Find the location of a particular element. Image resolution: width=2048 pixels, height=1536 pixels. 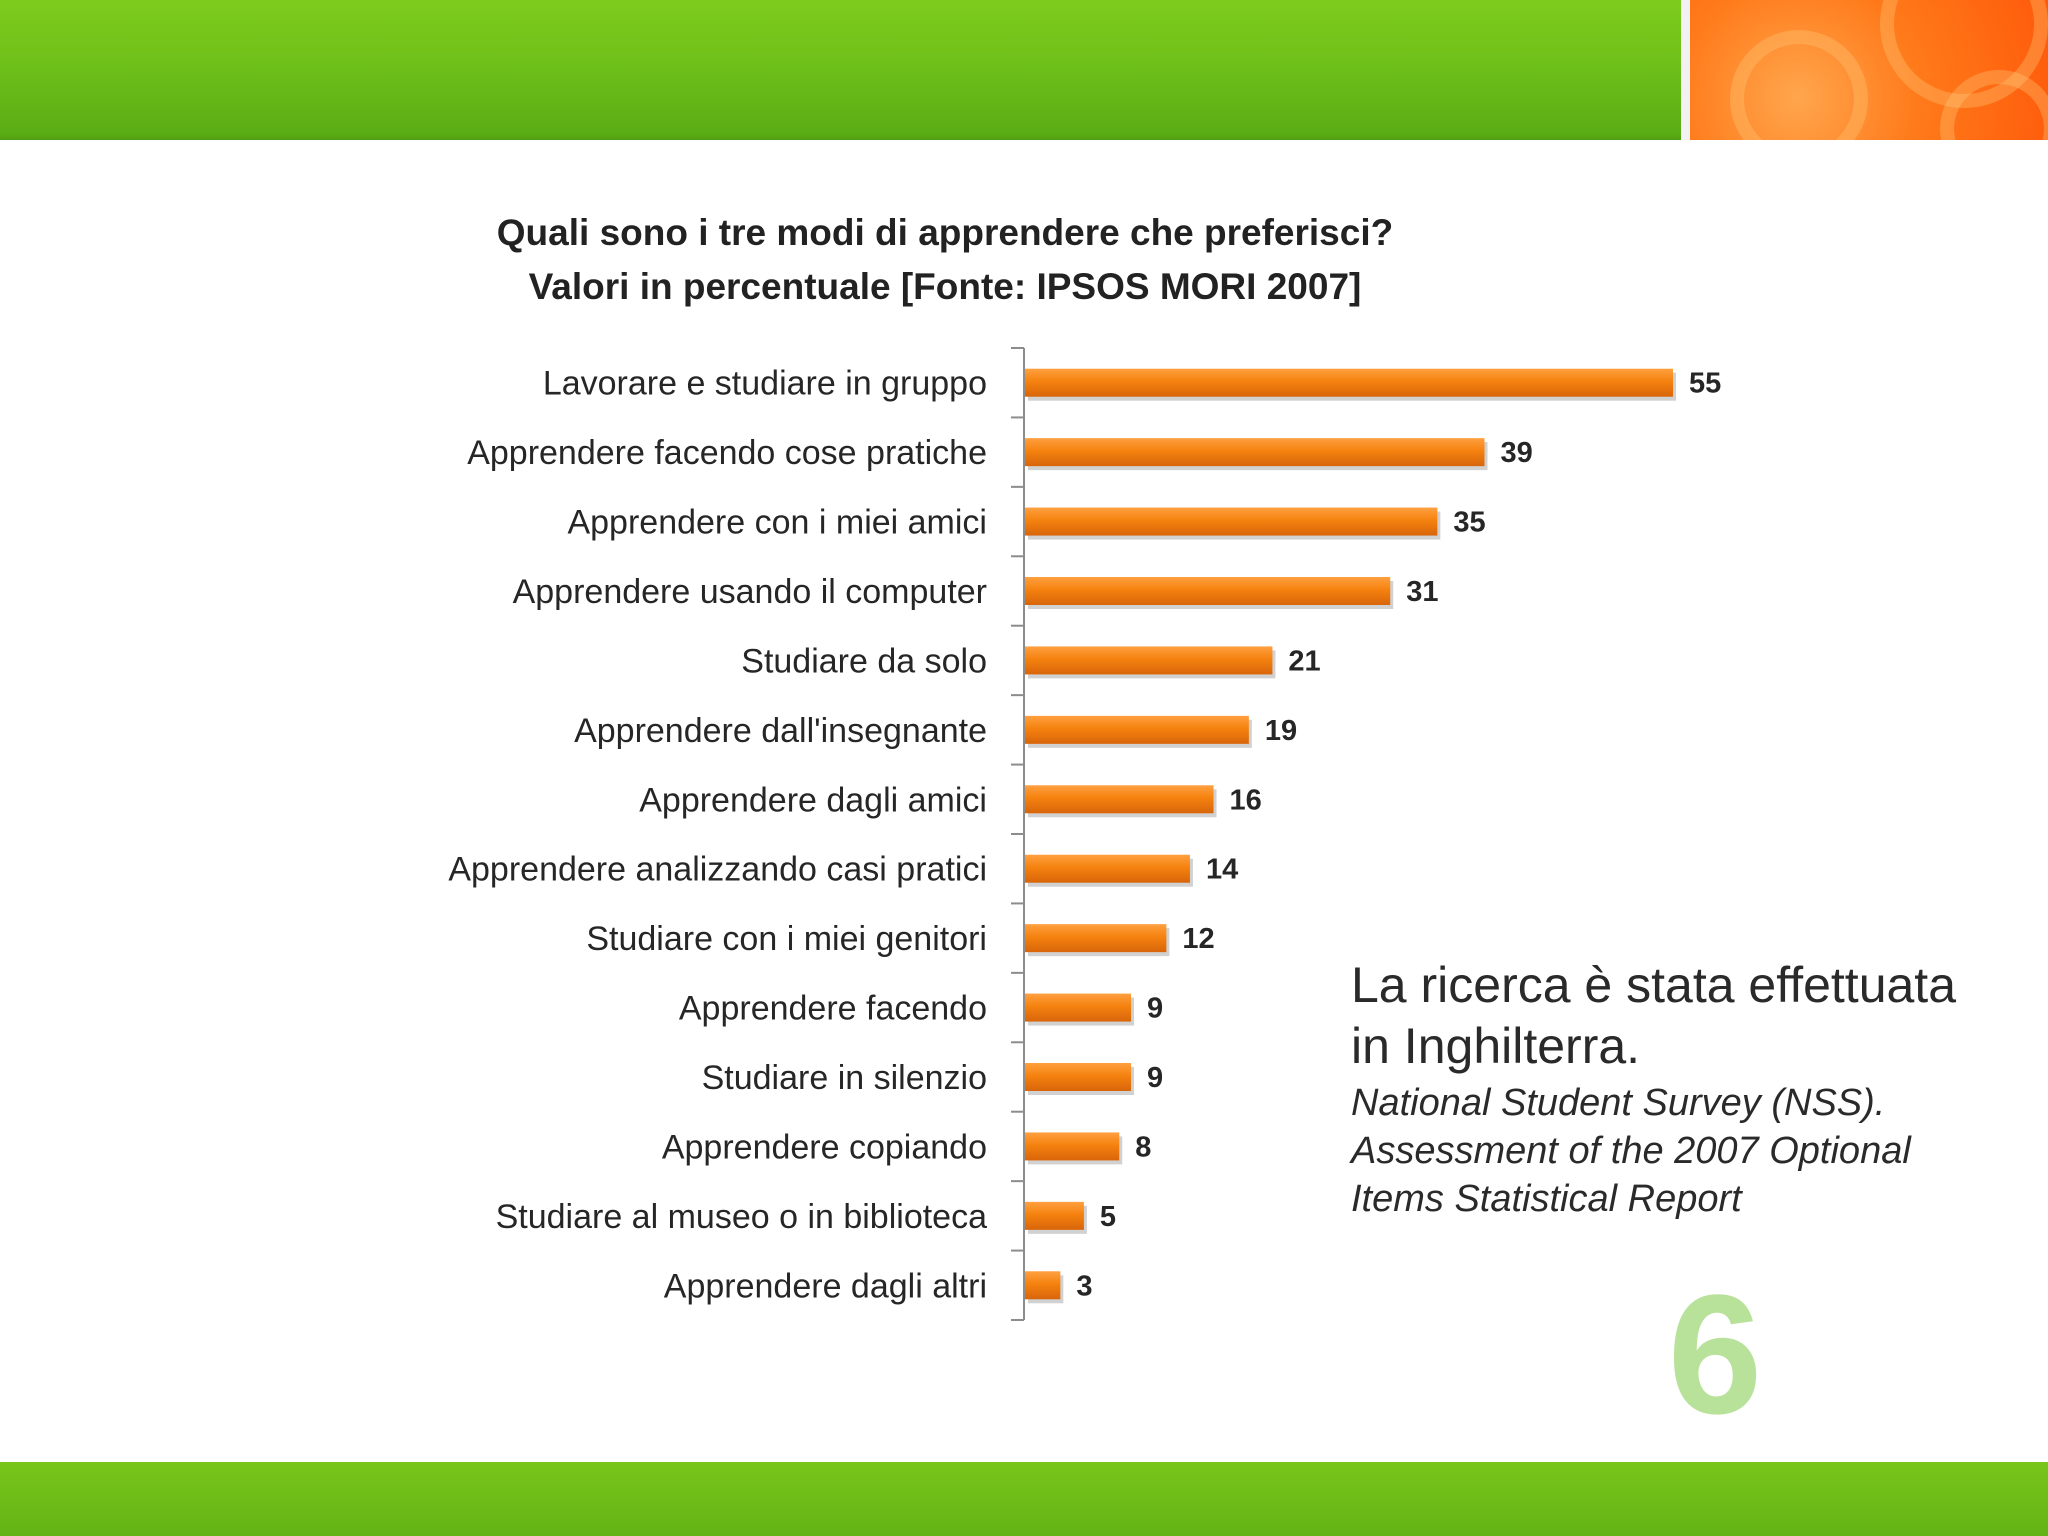

category-label: Apprendere usando il computer is located at coordinates (750, 592).